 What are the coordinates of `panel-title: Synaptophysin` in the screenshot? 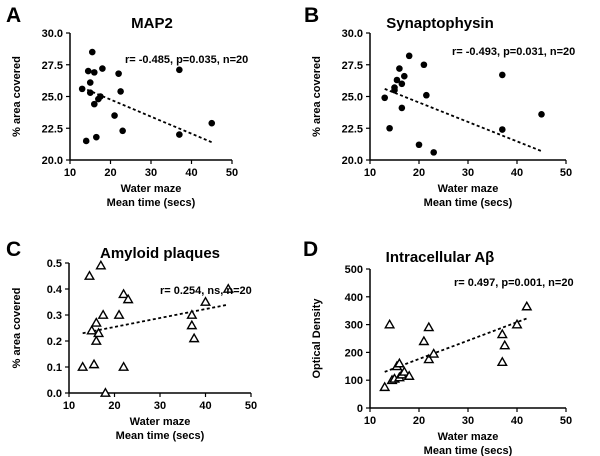 It's located at (440, 23).